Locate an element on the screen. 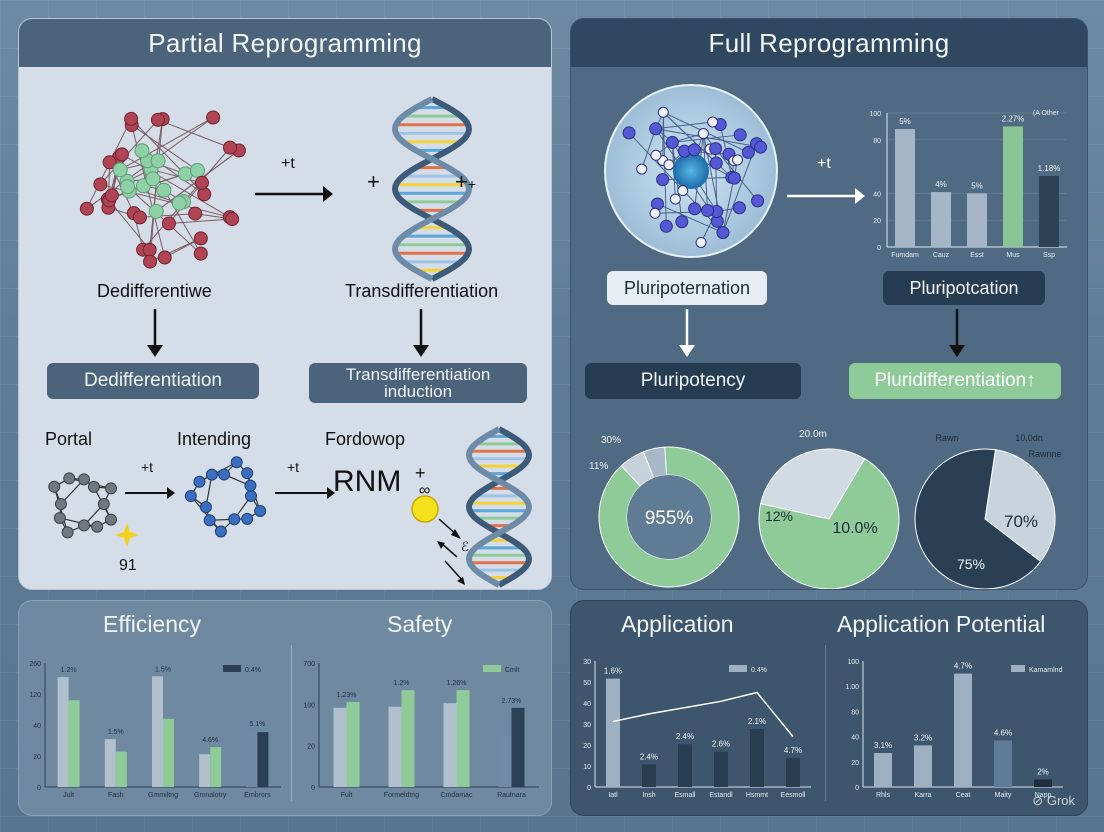 Image resolution: width=1104 pixels, height=832 pixels. yellow-particle-icon: ∞ ℰ is located at coordinates (440, 533).